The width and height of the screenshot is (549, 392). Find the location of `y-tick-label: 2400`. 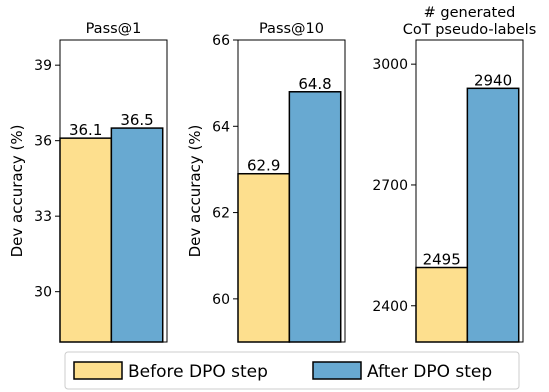

y-tick-label: 2400 is located at coordinates (390, 307).